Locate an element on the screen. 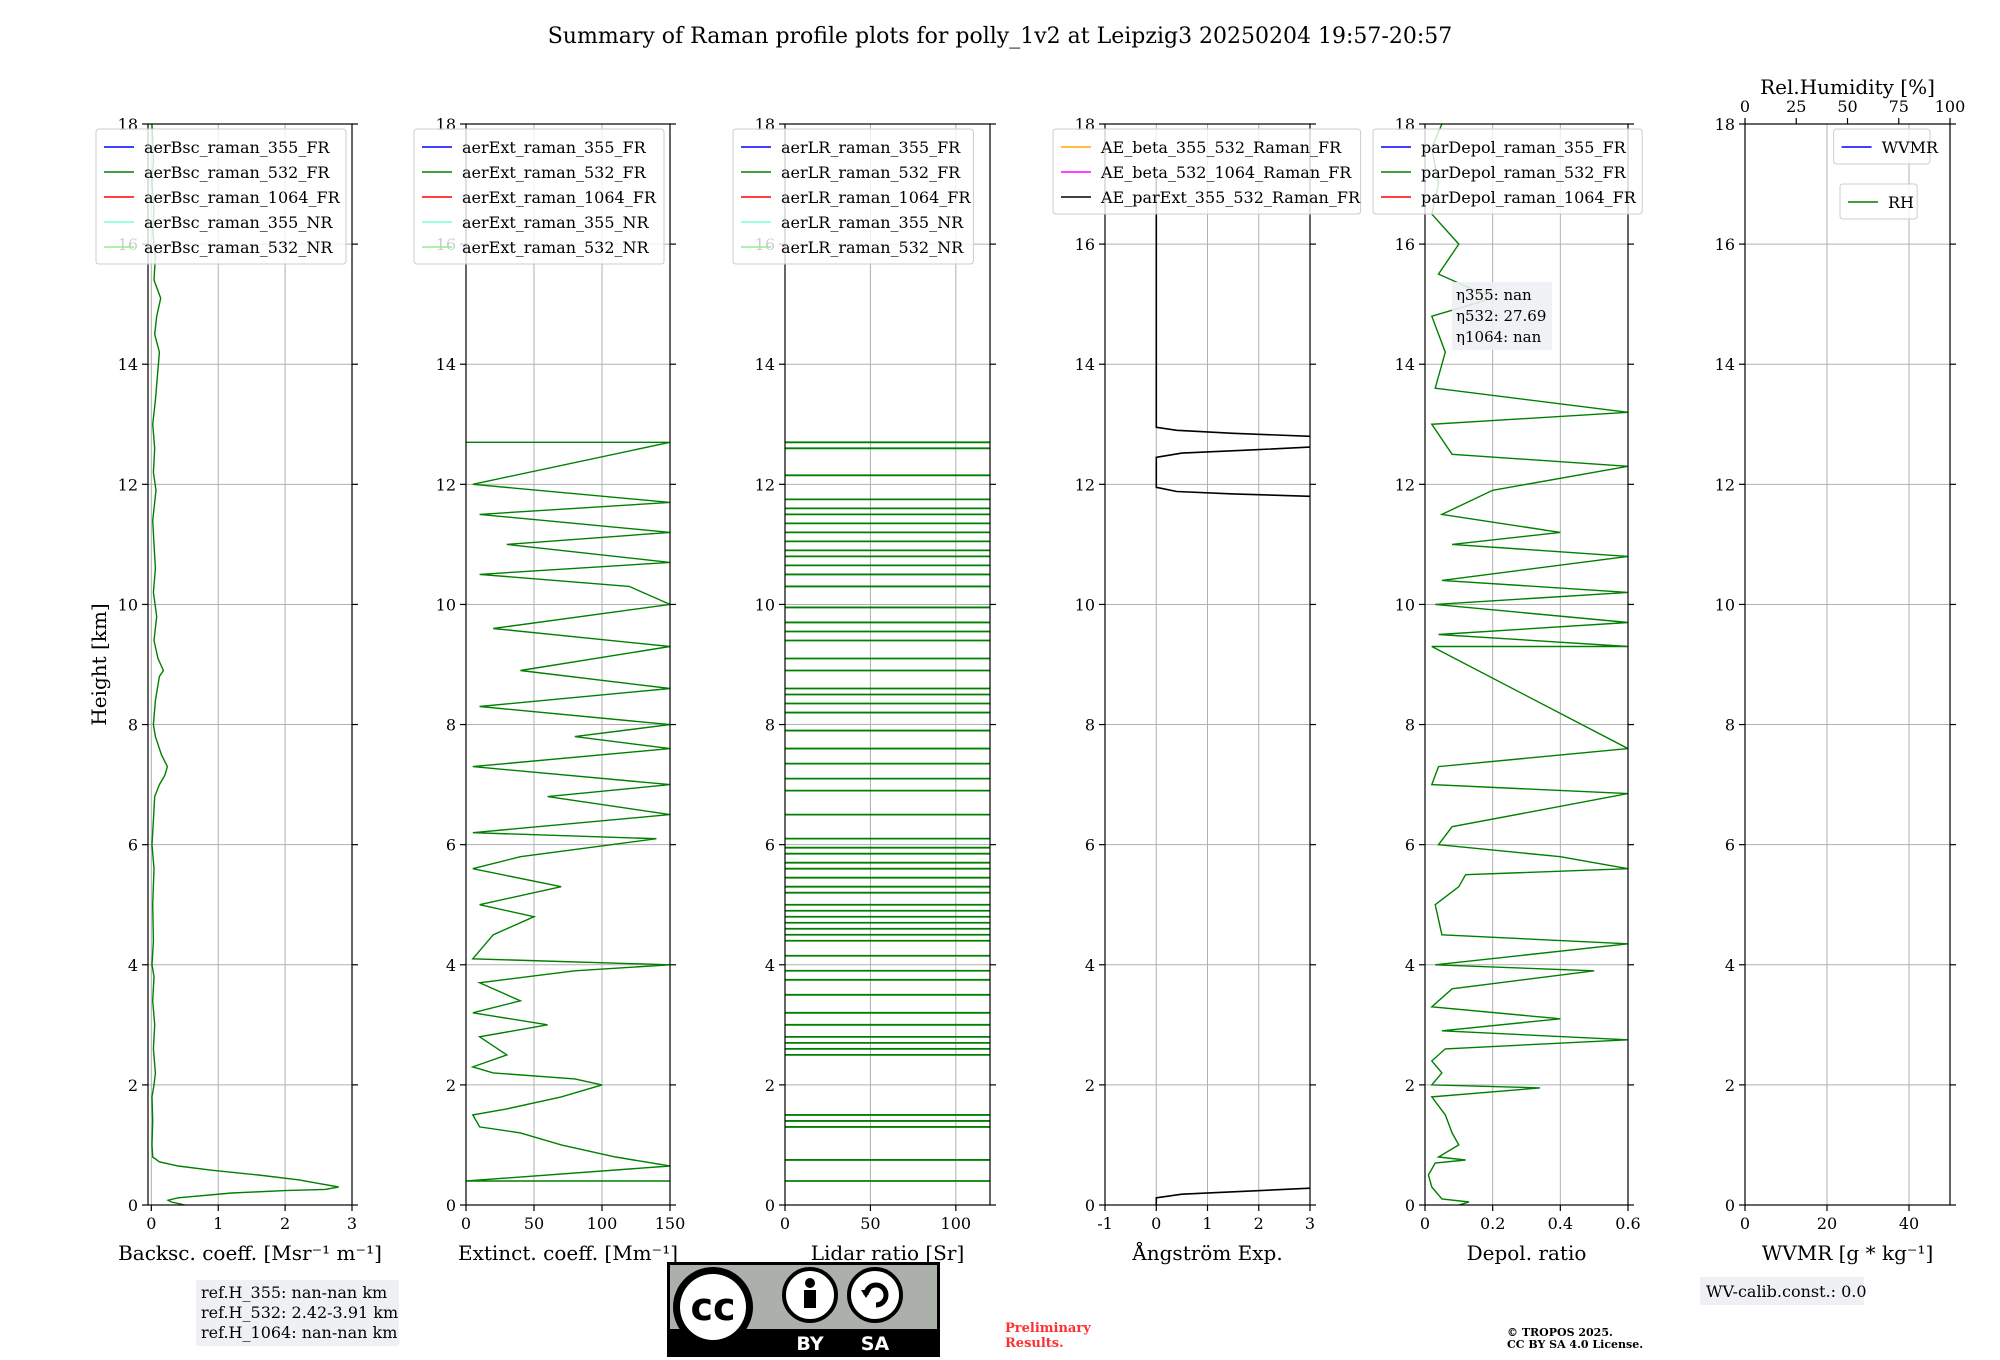 This screenshot has height=1360, width=2000. eta-box is located at coordinates (1502, 316).